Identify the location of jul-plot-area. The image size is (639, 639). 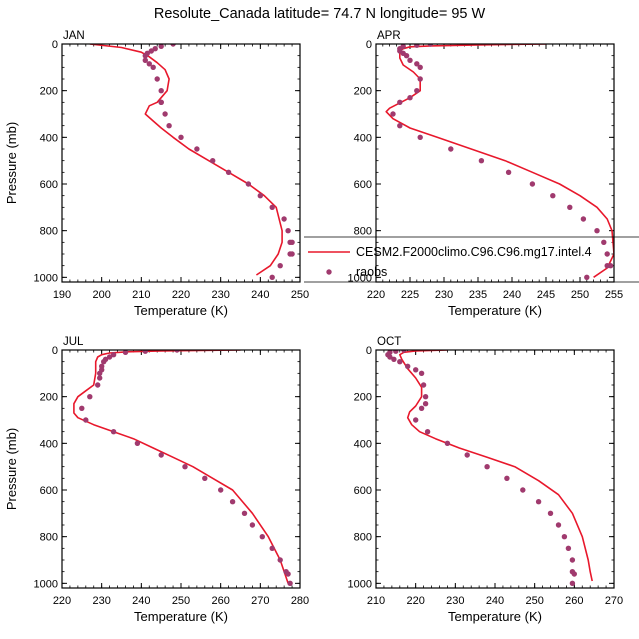
(183, 468).